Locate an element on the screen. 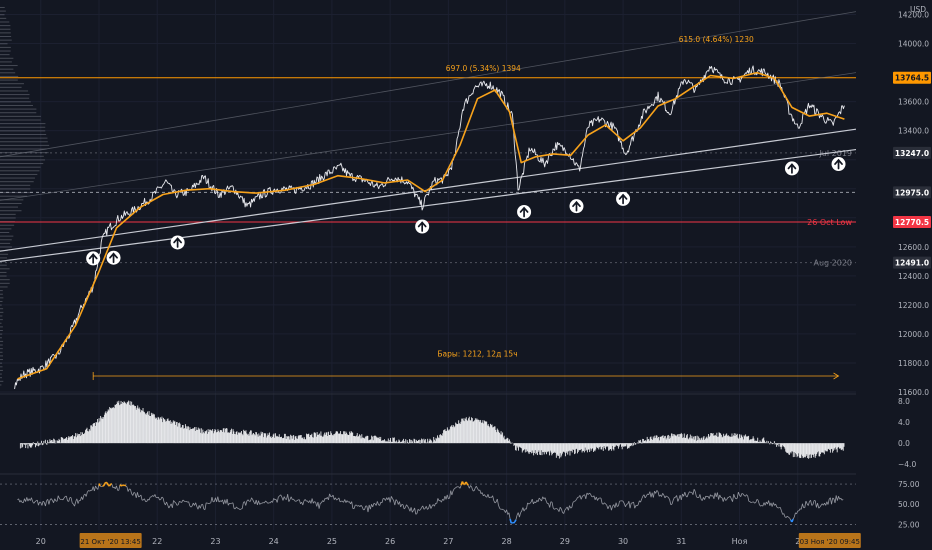 This screenshot has width=932, height=550. price-tick-label: 12600.0 is located at coordinates (913, 247).